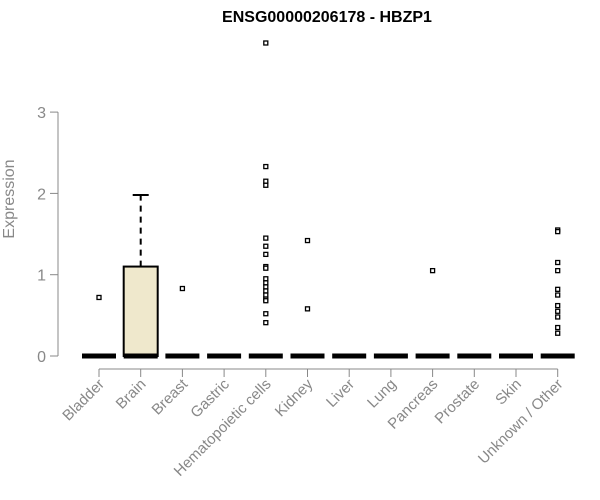  What do you see at coordinates (327, 17) in the screenshot?
I see `chart-title: ENSG00000206178 - HBZP1` at bounding box center [327, 17].